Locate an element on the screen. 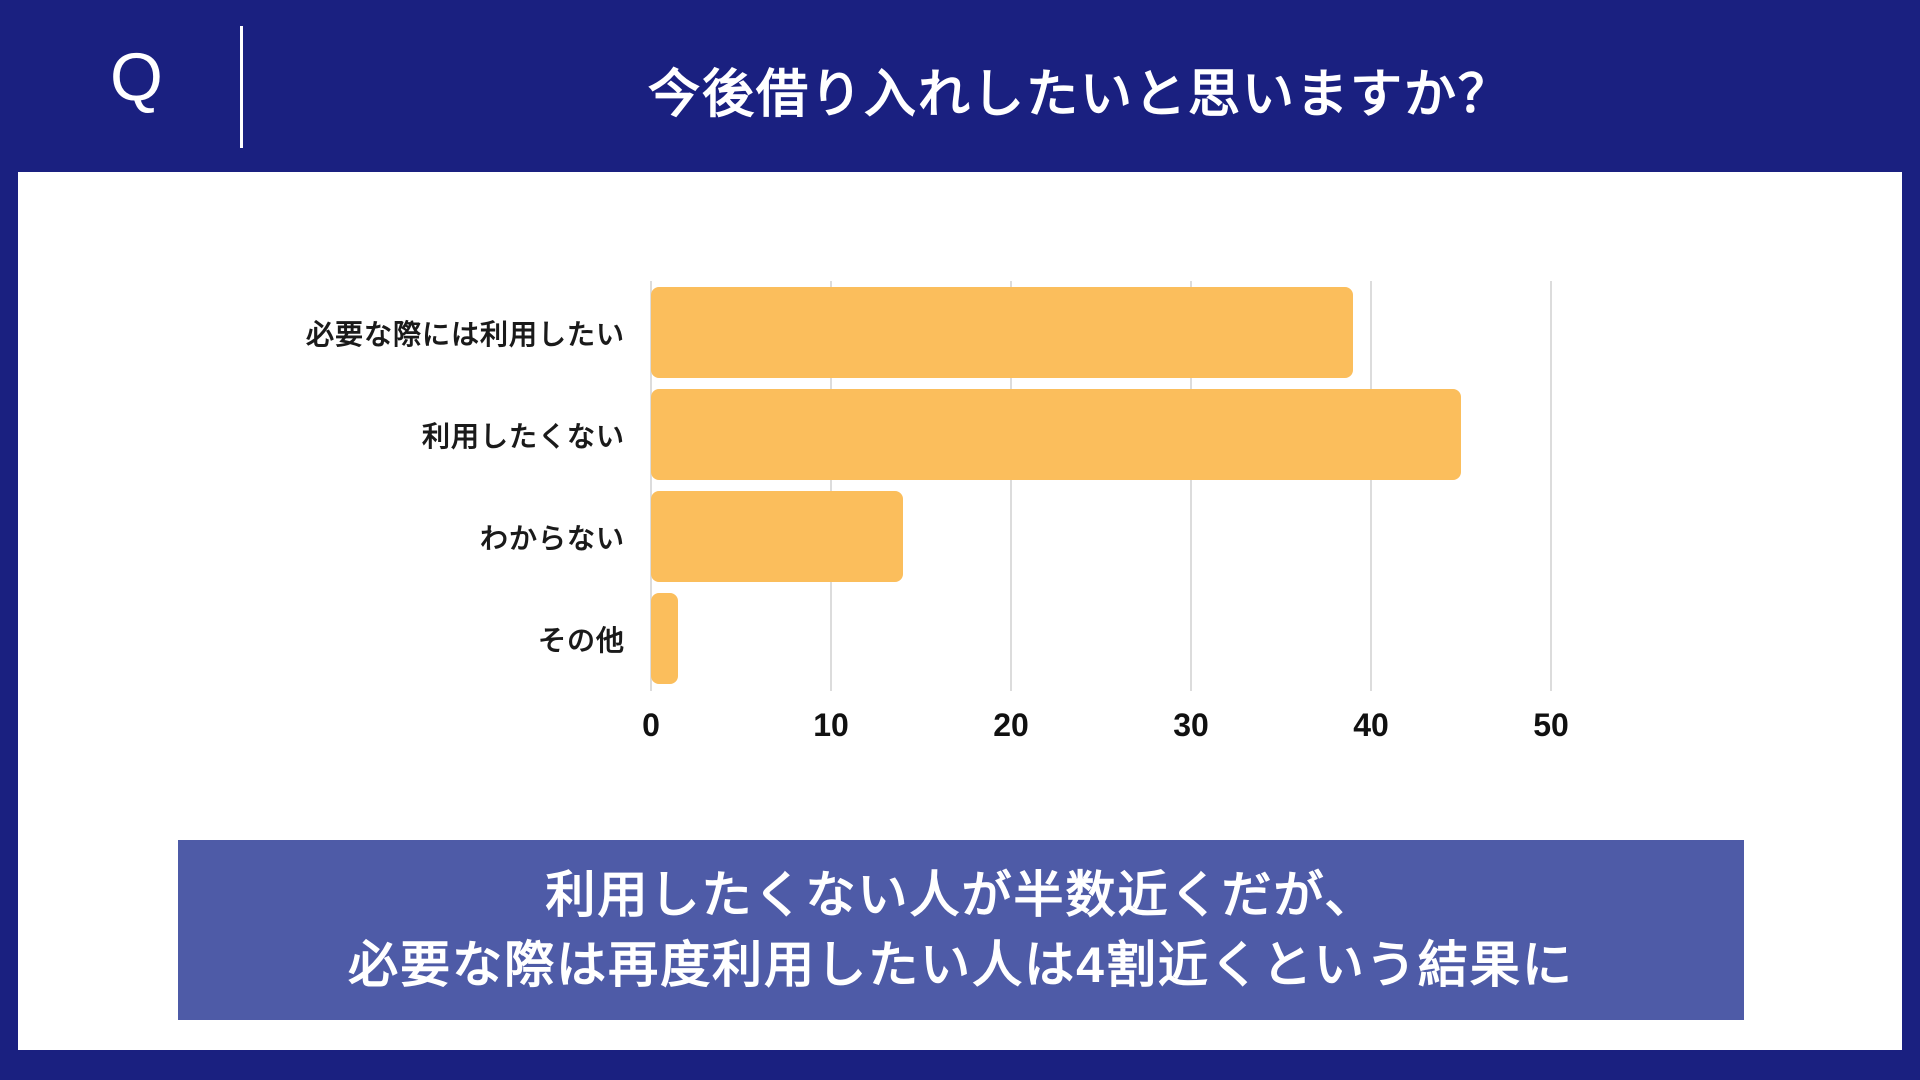 The width and height of the screenshot is (1920, 1080). x-tick-label: 20 is located at coordinates (1011, 725).